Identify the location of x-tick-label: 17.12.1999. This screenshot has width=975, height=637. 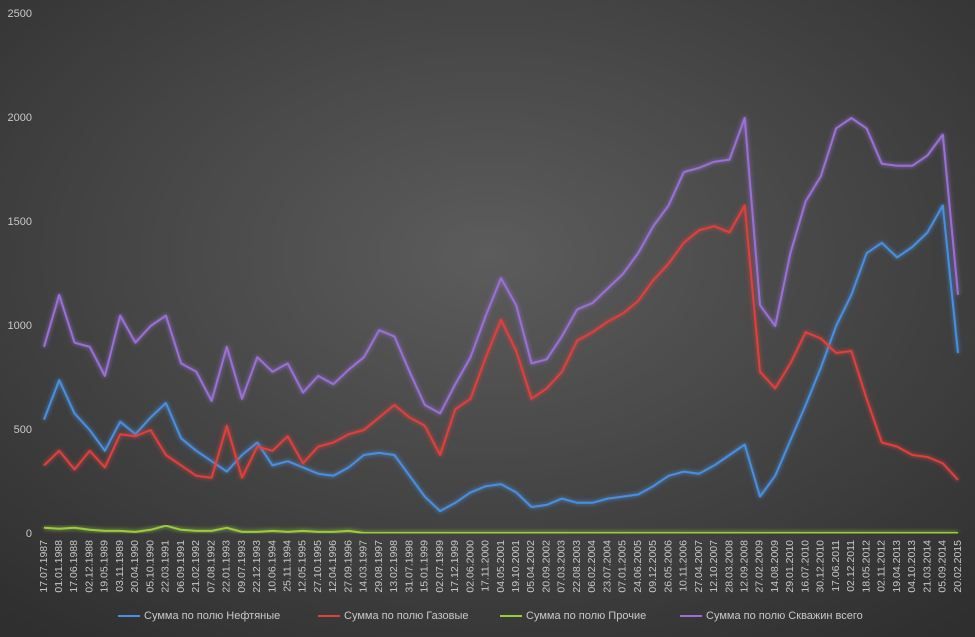
(455, 566).